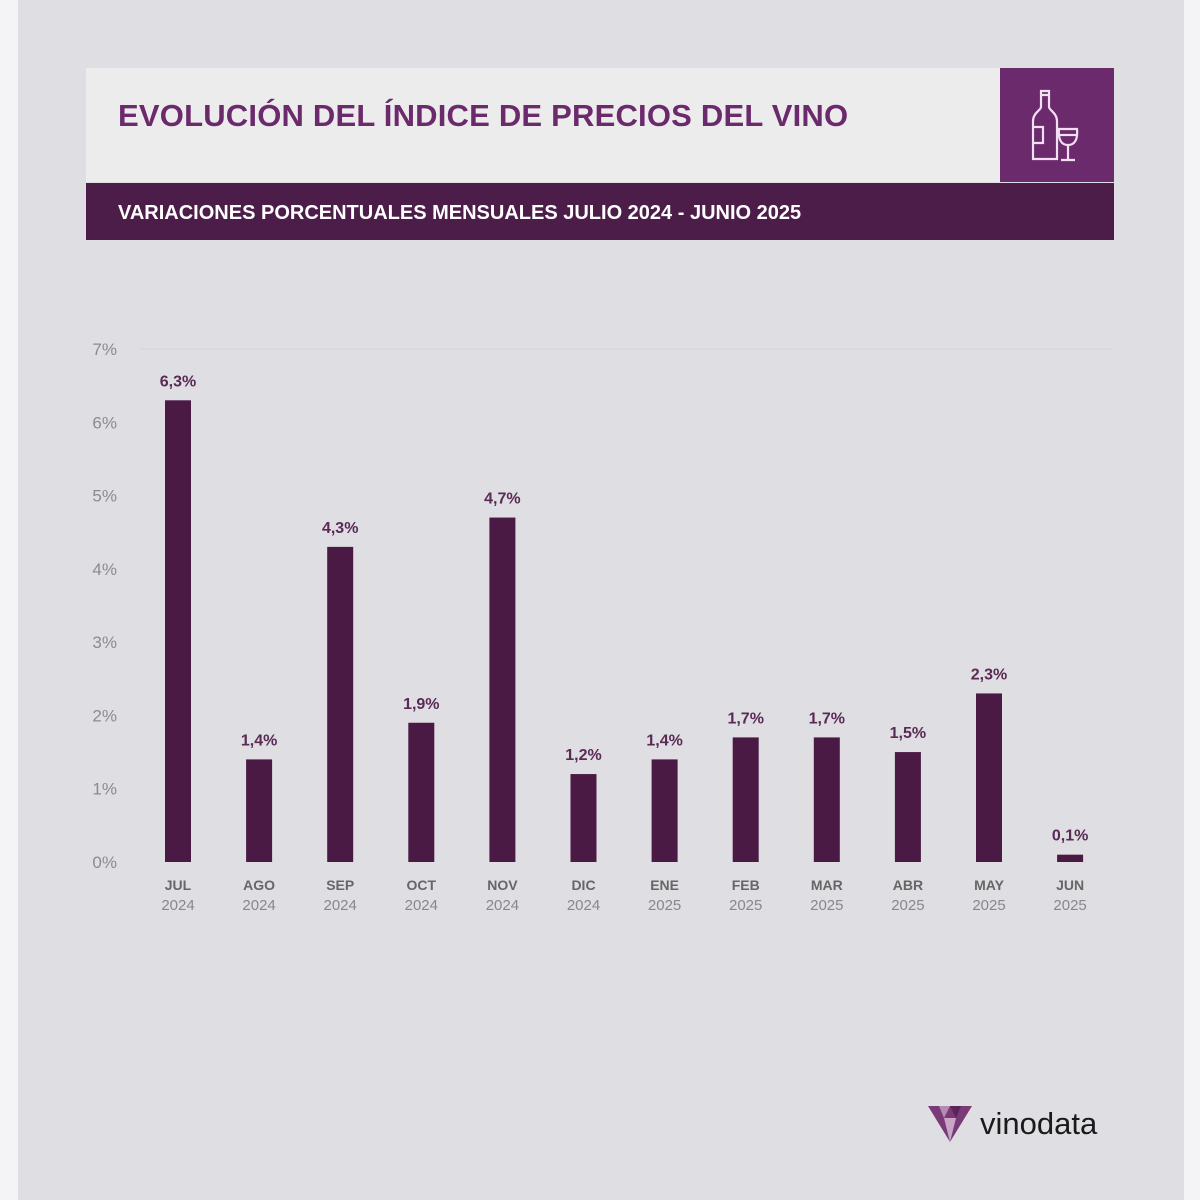 The height and width of the screenshot is (1200, 1200). Describe the element at coordinates (104, 715) in the screenshot. I see `y-tick-label: 2%` at that location.